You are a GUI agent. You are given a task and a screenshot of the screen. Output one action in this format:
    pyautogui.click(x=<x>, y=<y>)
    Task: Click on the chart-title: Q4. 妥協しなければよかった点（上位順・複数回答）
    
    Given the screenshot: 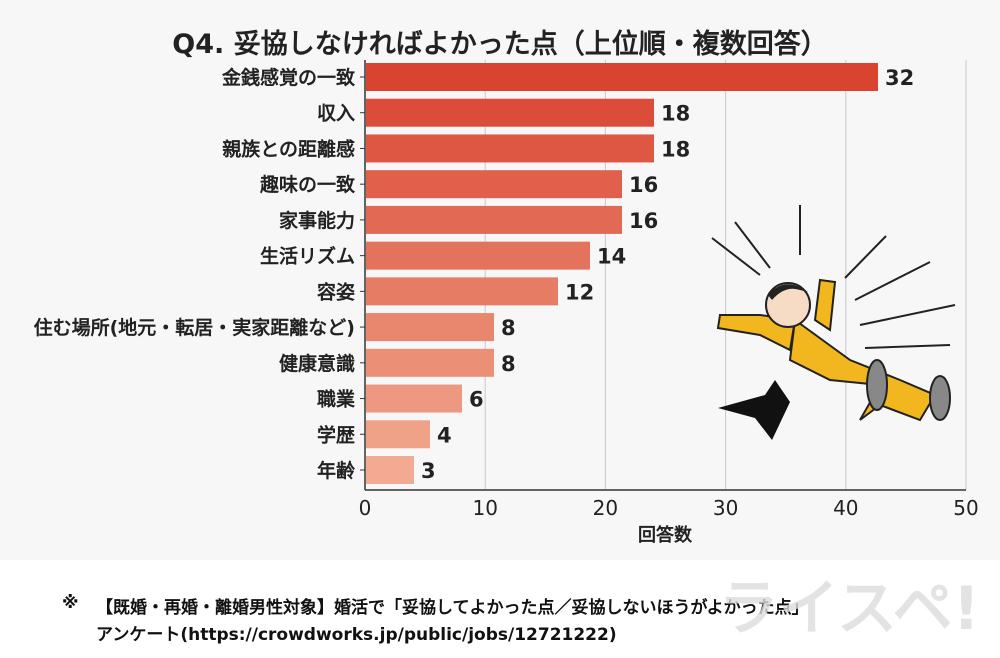 What is the action you would take?
    pyautogui.click(x=500, y=44)
    